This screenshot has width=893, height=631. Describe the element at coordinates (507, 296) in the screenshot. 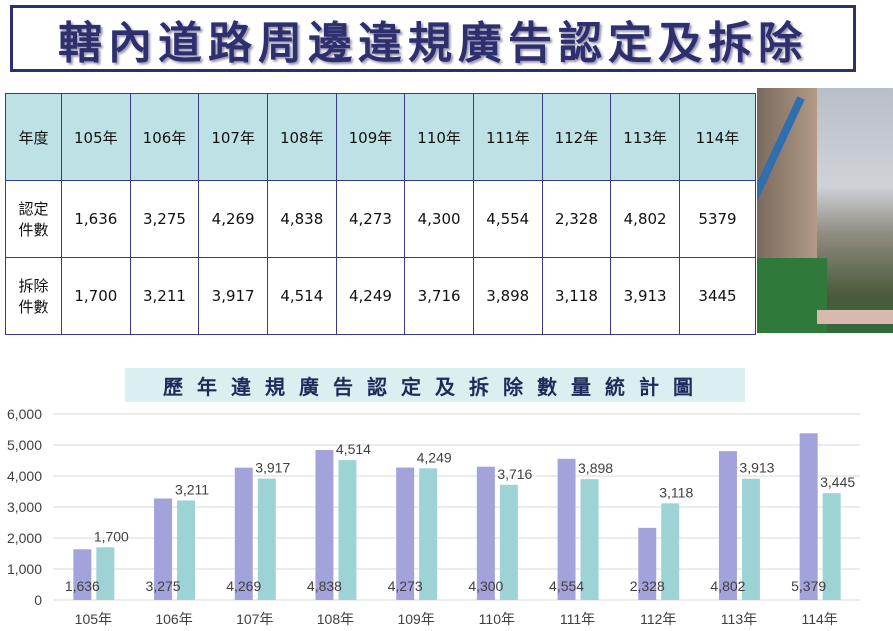

I see `table-cell: 3,898` at that location.